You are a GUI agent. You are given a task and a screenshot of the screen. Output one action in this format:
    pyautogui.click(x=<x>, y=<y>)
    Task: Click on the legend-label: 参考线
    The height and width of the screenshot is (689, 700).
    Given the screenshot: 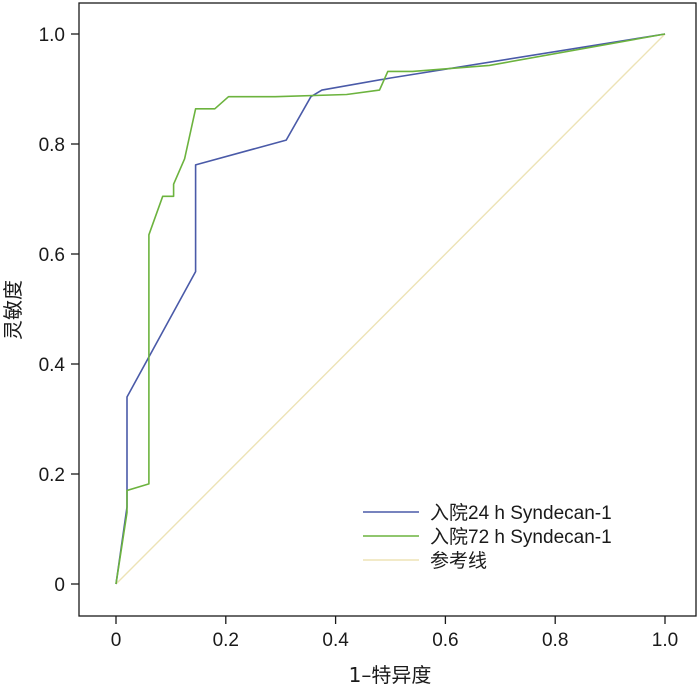 What is the action you would take?
    pyautogui.click(x=458, y=561)
    